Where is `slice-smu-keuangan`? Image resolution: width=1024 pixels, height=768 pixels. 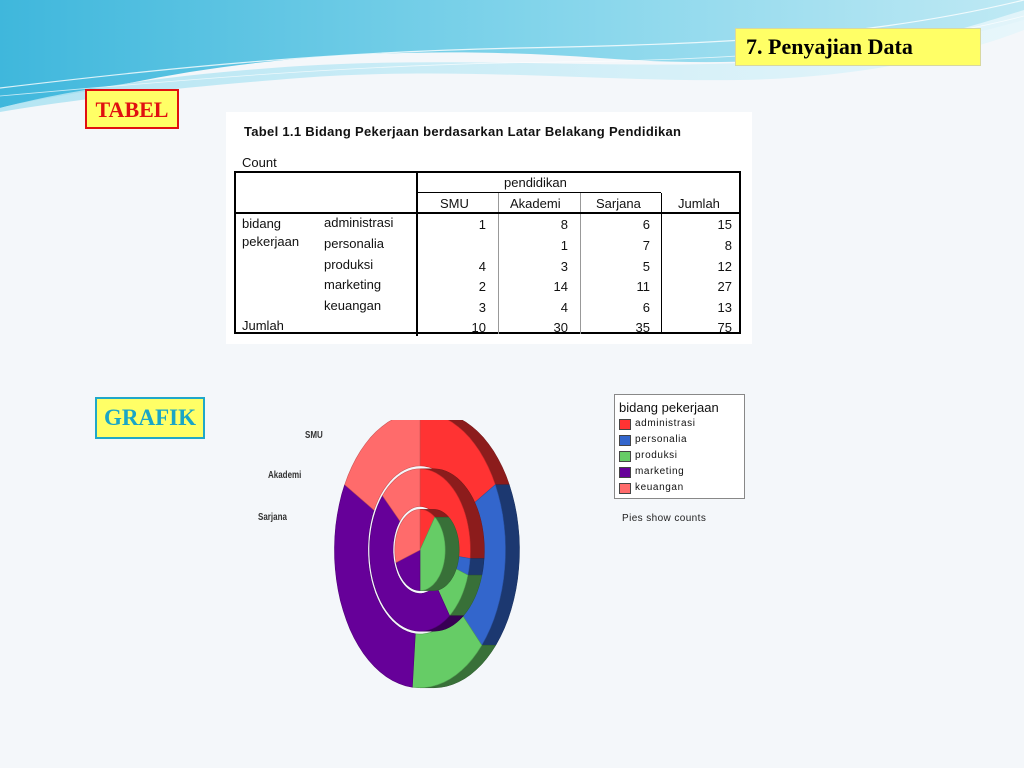 slice-smu-keuangan is located at coordinates (407, 536).